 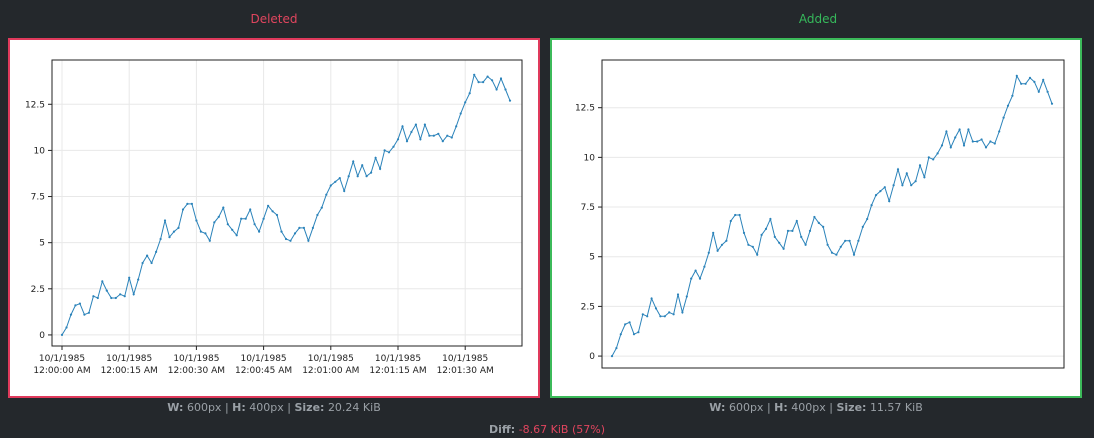 I want to click on x-tick-label: 12:01:15 AM, so click(x=397, y=371).